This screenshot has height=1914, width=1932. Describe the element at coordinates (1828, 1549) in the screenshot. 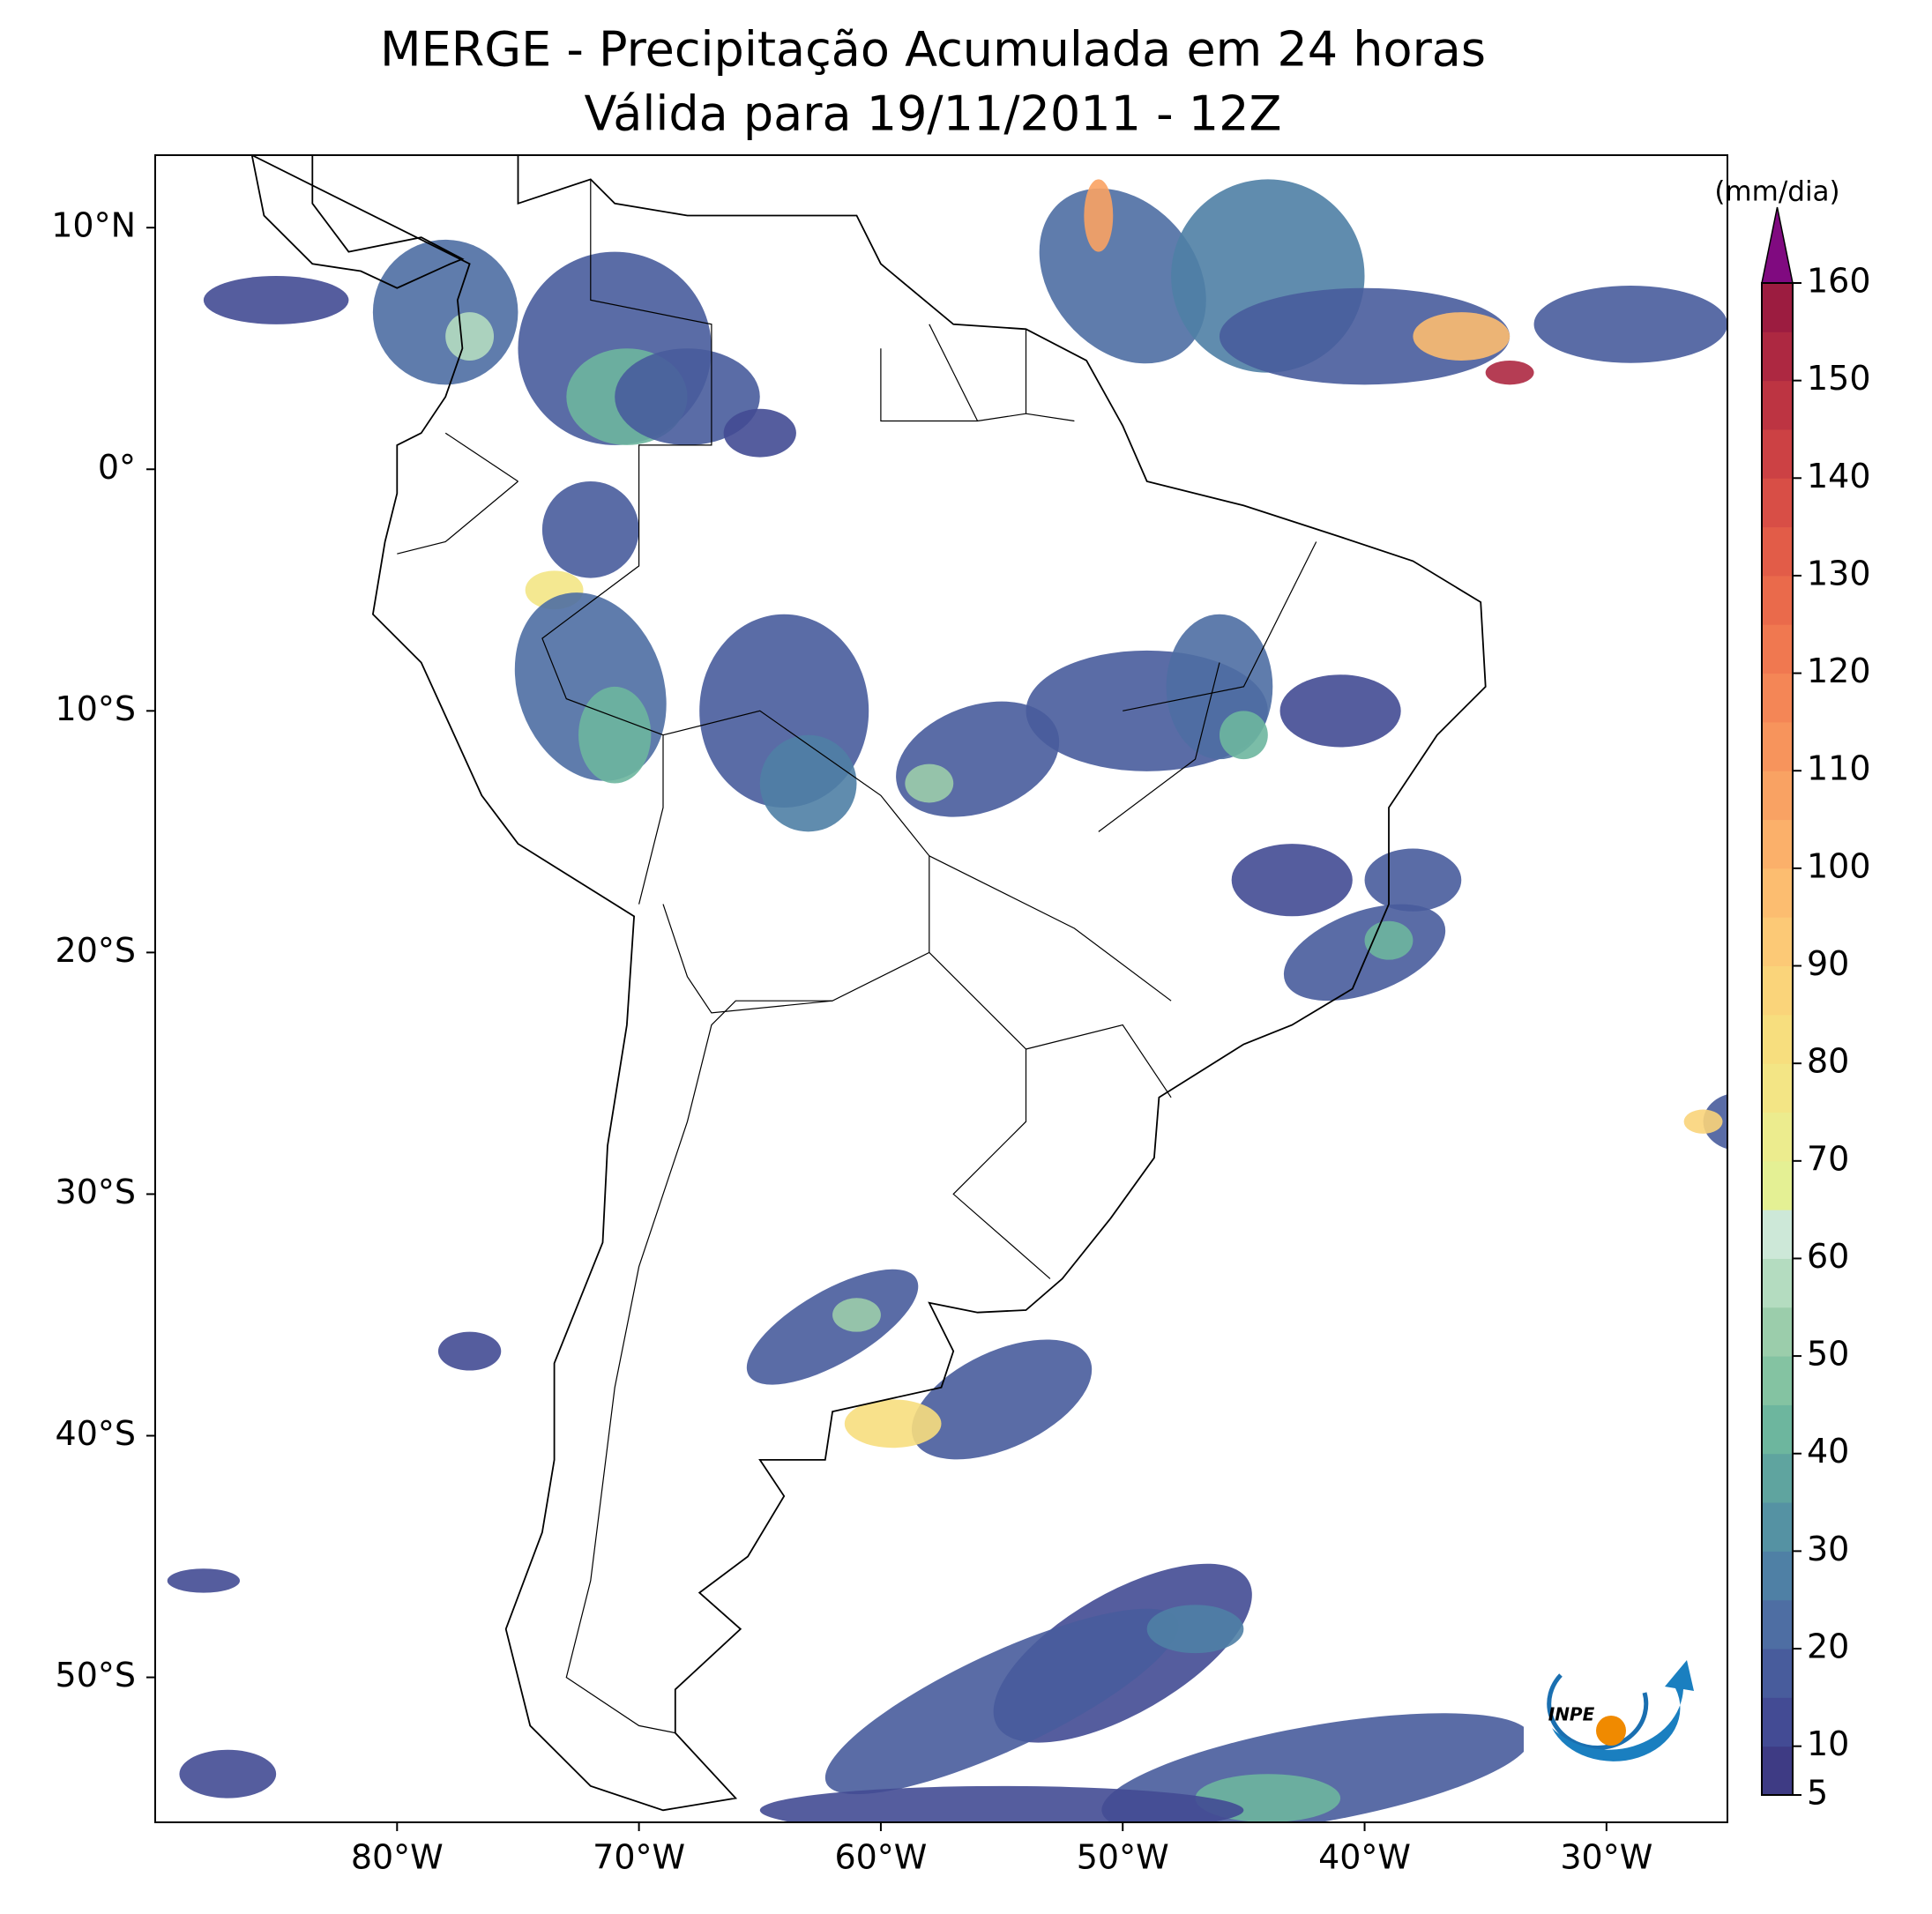

I see `colorbar-tick-label: 30` at that location.